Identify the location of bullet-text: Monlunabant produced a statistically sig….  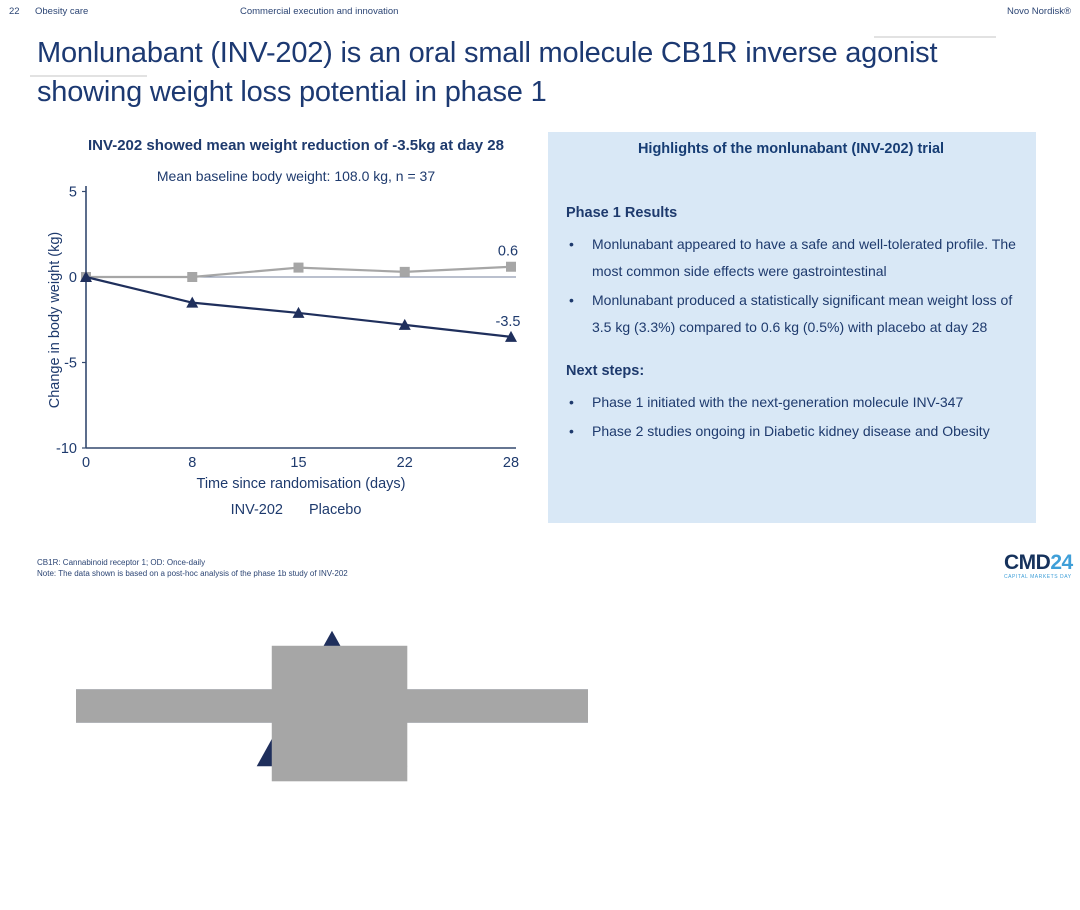
(802, 313).